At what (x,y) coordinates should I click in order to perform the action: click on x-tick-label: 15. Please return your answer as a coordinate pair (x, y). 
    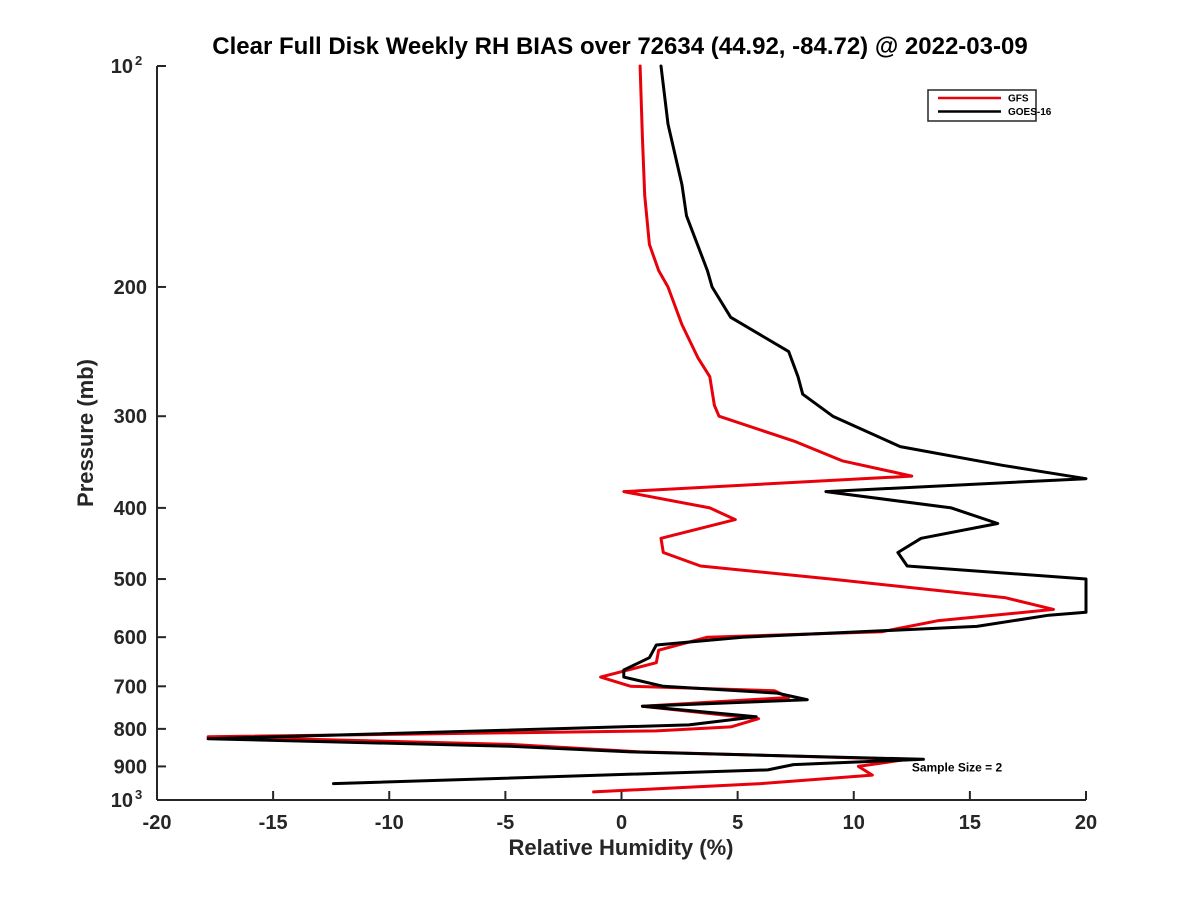
    Looking at the image, I should click on (970, 823).